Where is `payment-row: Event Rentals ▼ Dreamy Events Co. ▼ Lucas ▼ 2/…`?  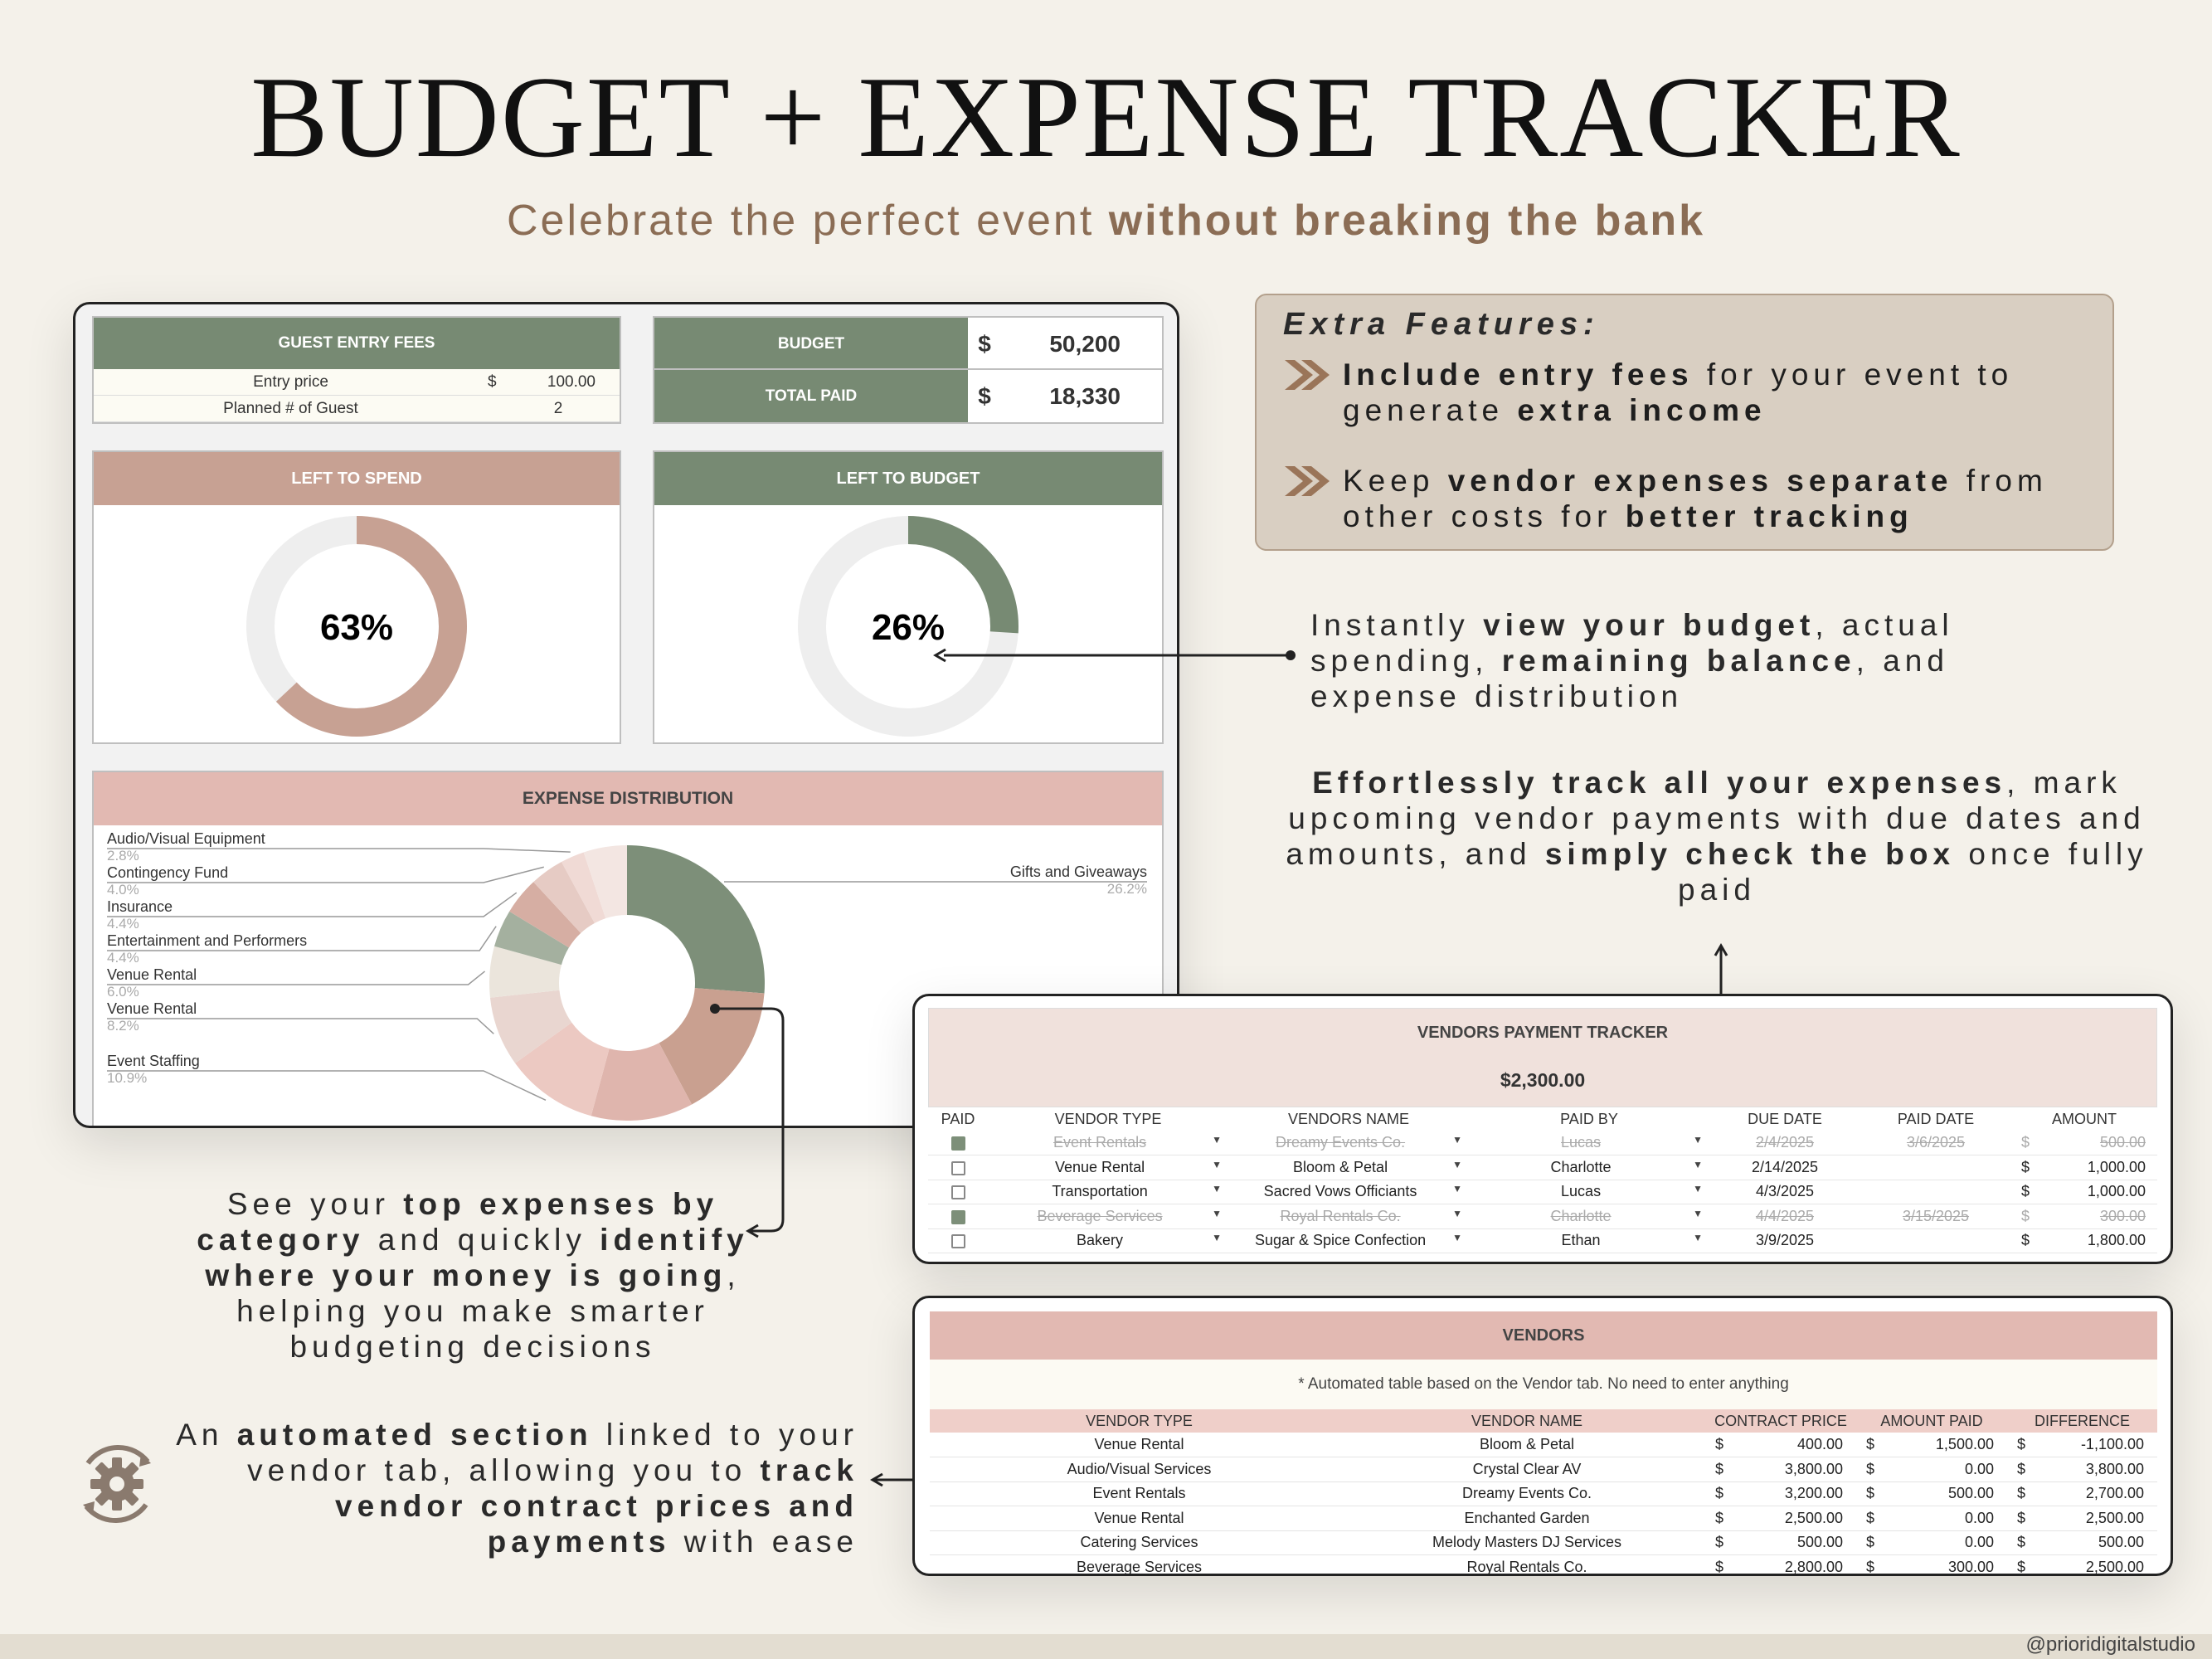
payment-row: Event Rentals ▼ Dreamy Events Co. ▼ Lucas ▼ 2/… is located at coordinates (1542, 1143).